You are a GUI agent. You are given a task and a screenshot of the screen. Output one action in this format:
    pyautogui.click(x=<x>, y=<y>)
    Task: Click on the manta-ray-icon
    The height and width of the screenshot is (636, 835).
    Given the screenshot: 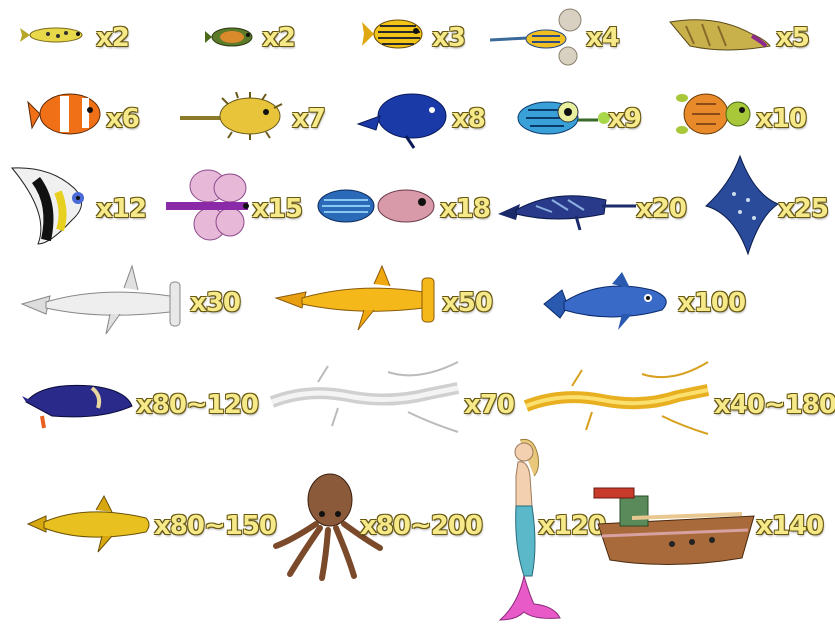 What is the action you would take?
    pyautogui.click(x=742, y=205)
    